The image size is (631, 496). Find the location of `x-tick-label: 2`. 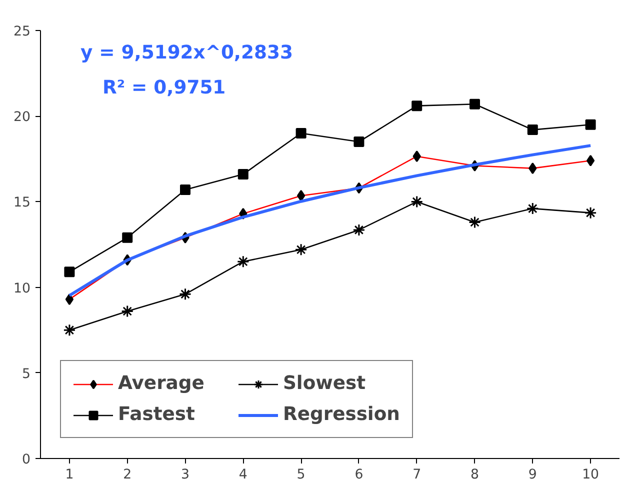

x-tick-label: 2 is located at coordinates (127, 475).